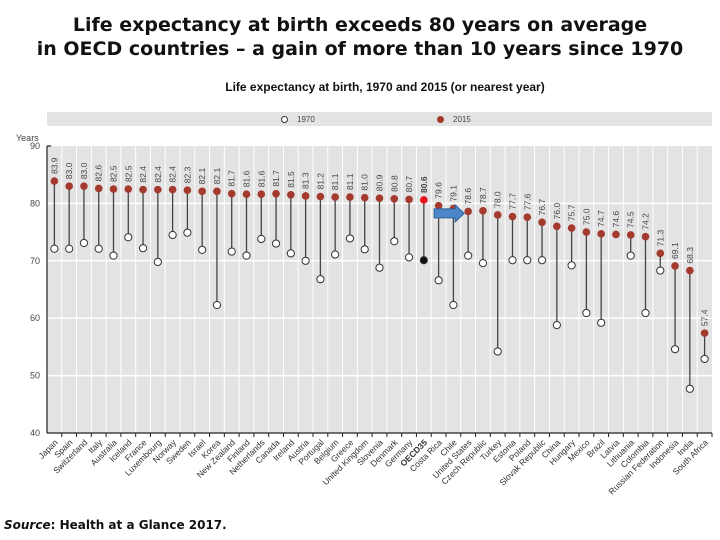 The height and width of the screenshot is (540, 720). Describe the element at coordinates (513, 201) in the screenshot. I see `value-label-2015-31: 77.7` at that location.